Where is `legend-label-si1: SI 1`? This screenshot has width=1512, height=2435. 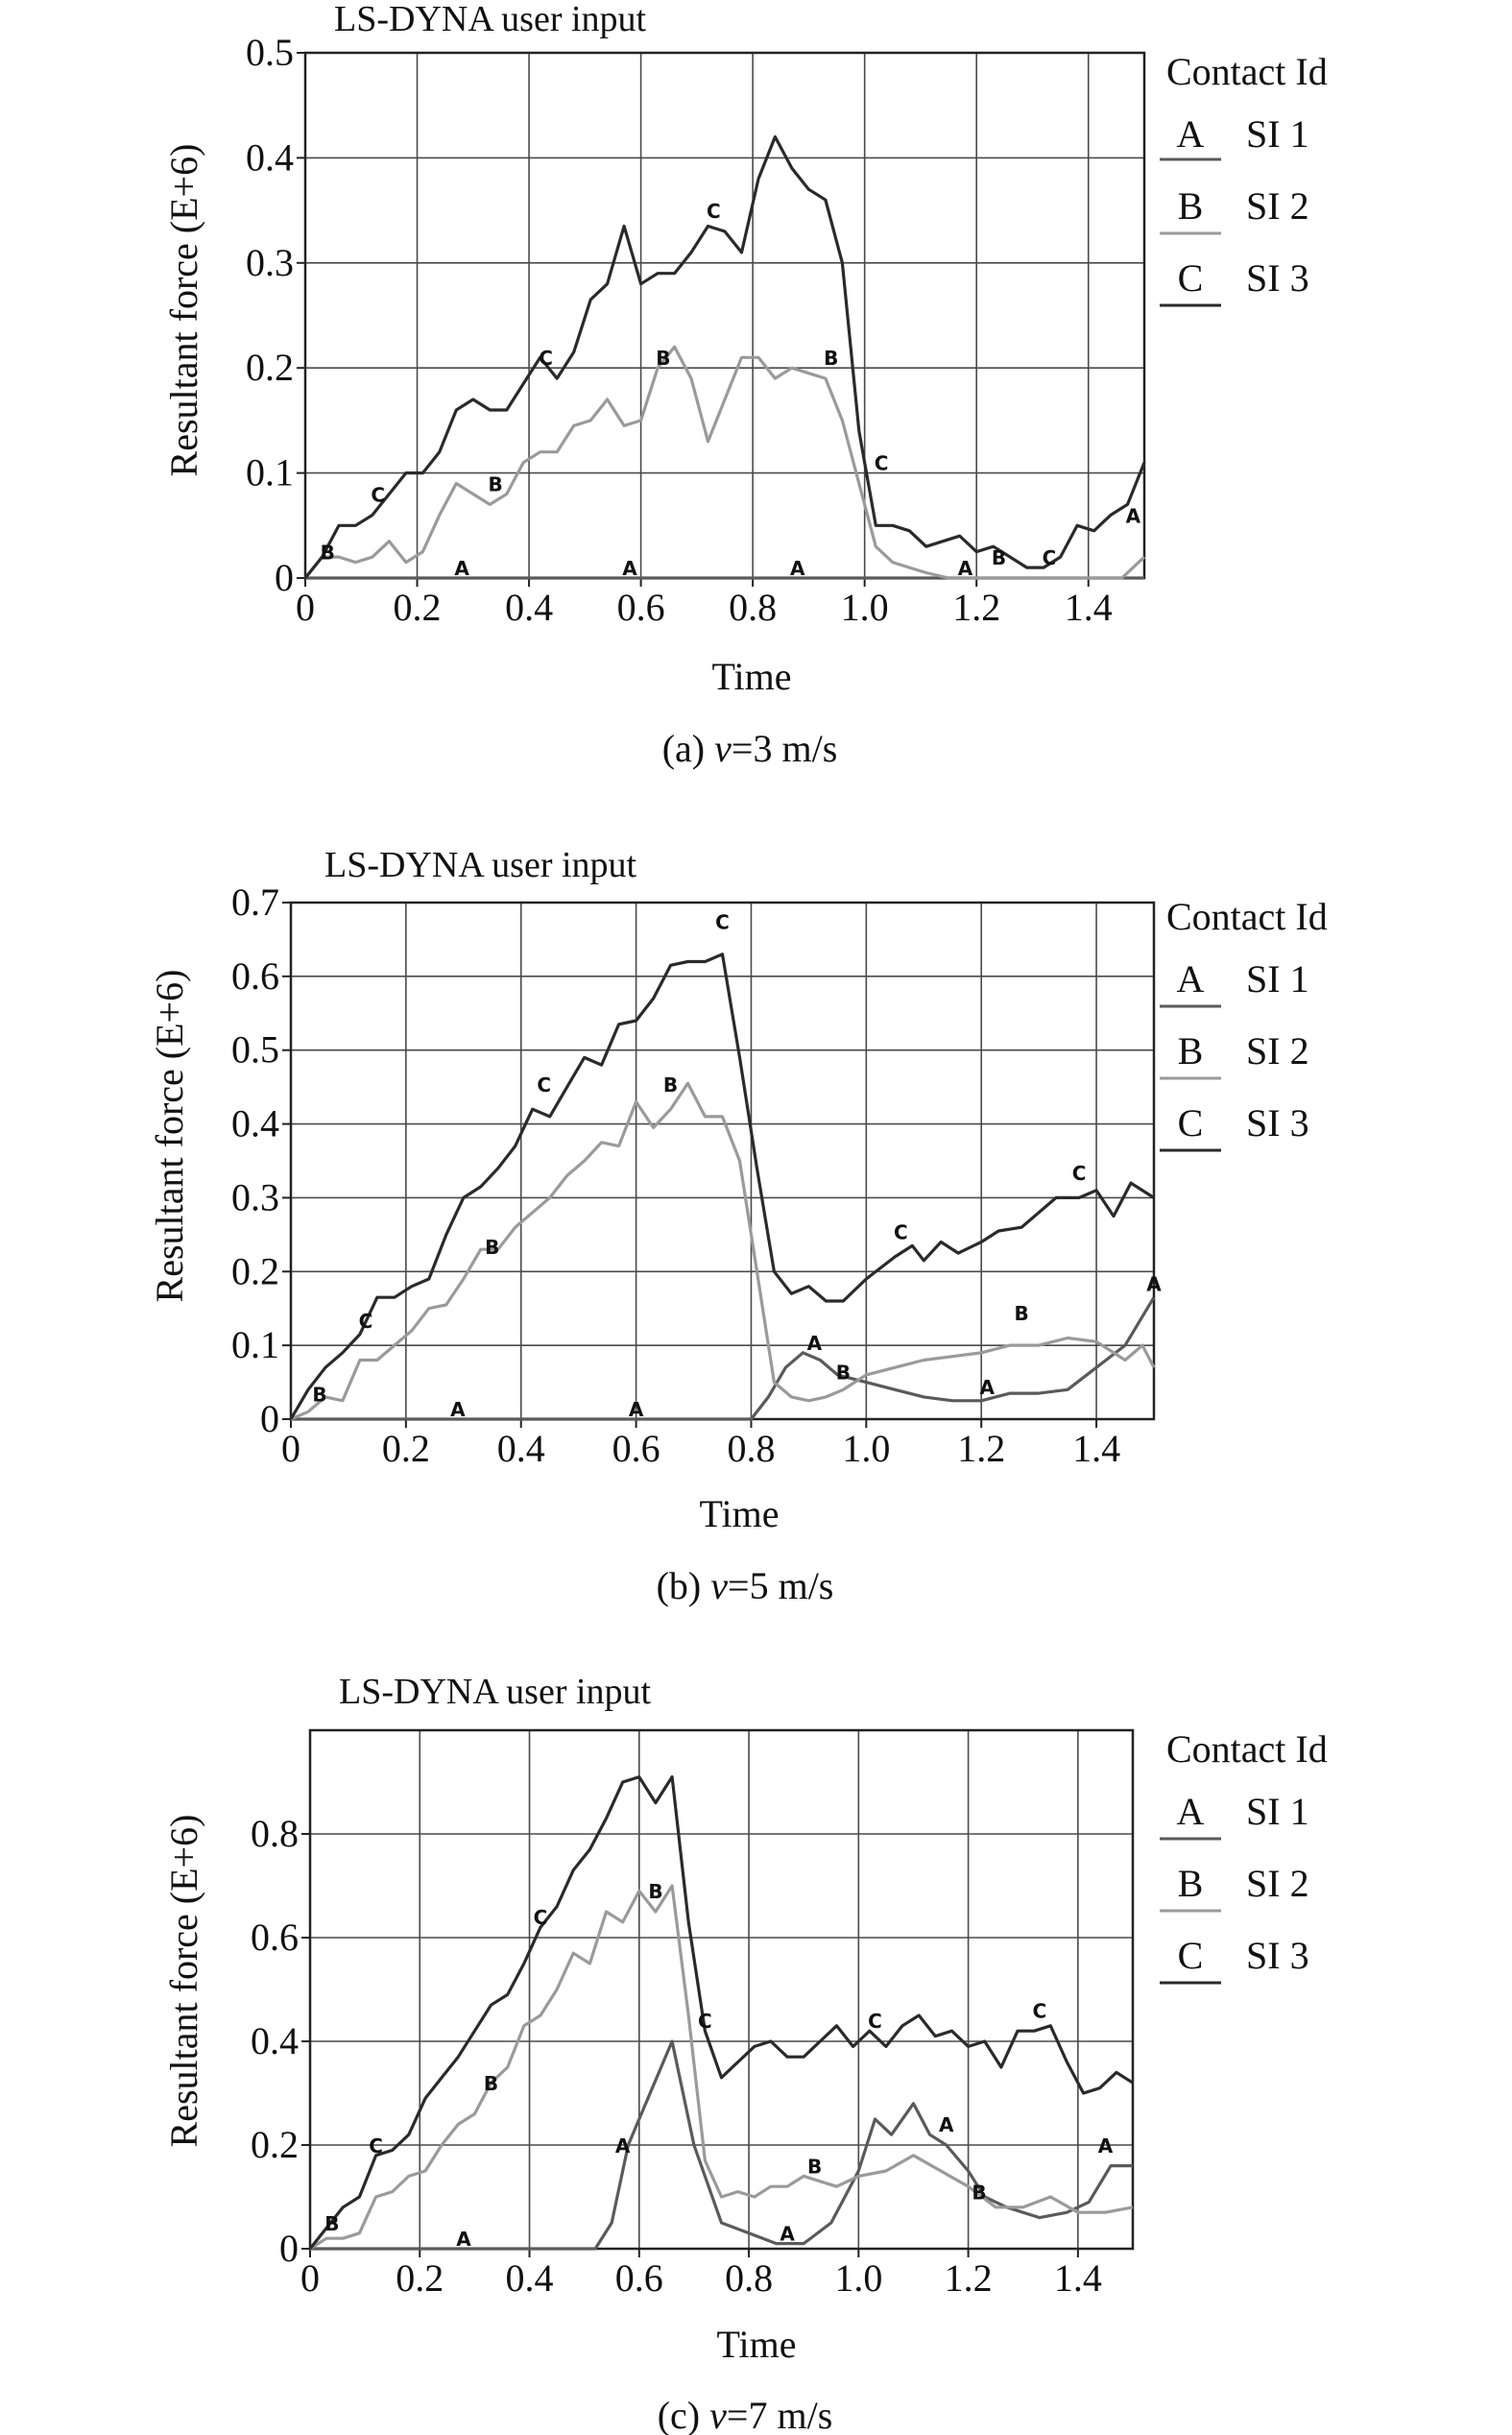 legend-label-si1: SI 1 is located at coordinates (1277, 1811).